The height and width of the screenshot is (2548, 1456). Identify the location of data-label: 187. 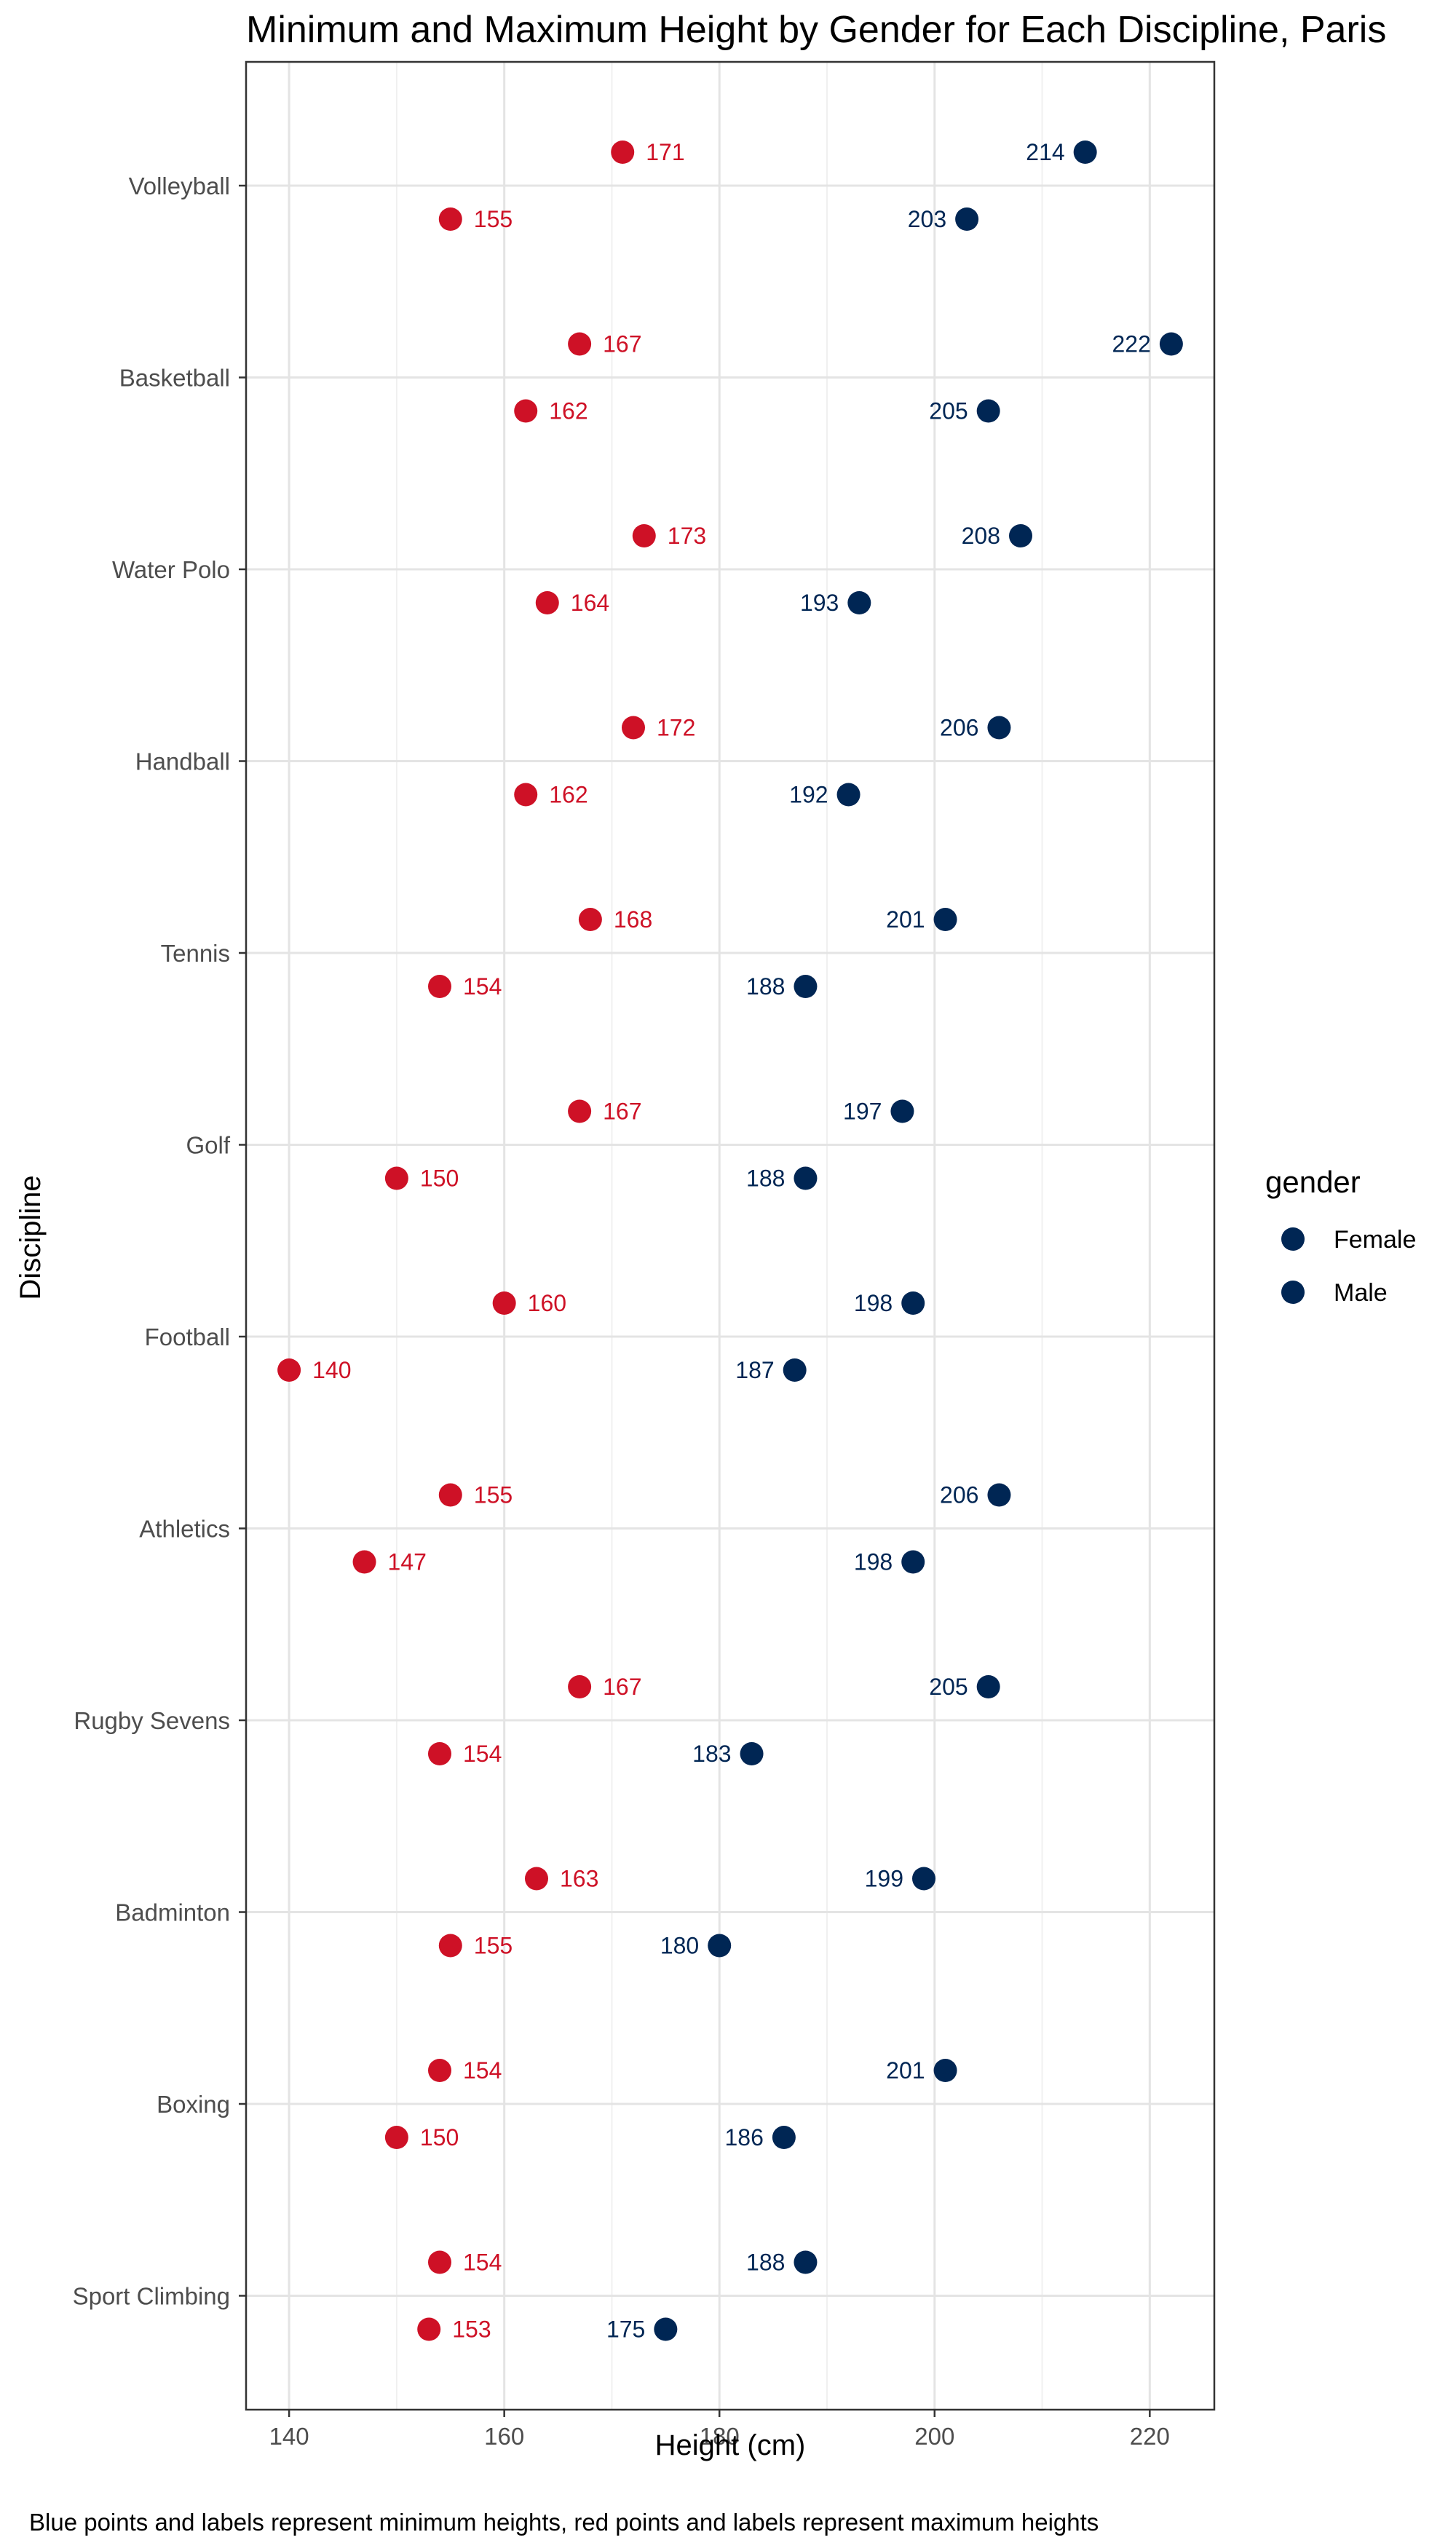
(754, 1370).